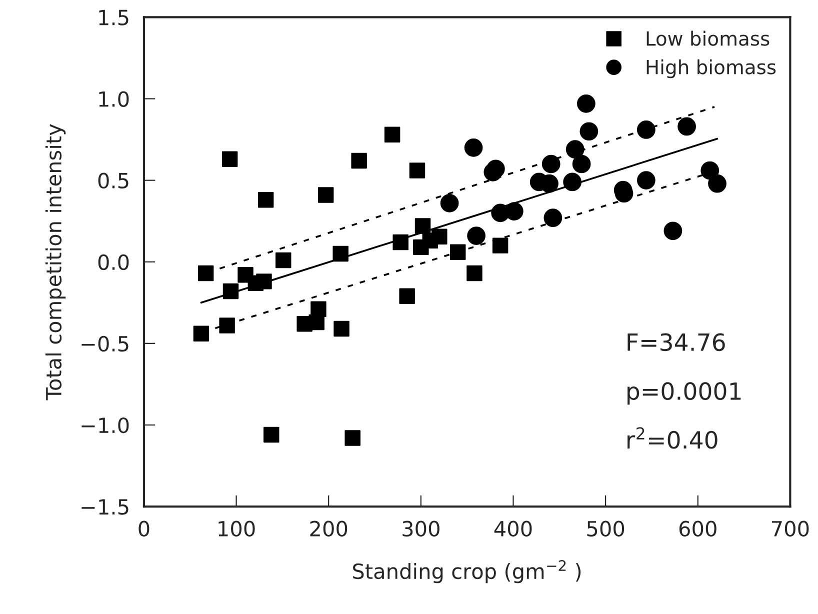 Image resolution: width=818 pixels, height=614 pixels. What do you see at coordinates (673, 438) in the screenshot?
I see `annotation: r$^{2}$=0.40` at bounding box center [673, 438].